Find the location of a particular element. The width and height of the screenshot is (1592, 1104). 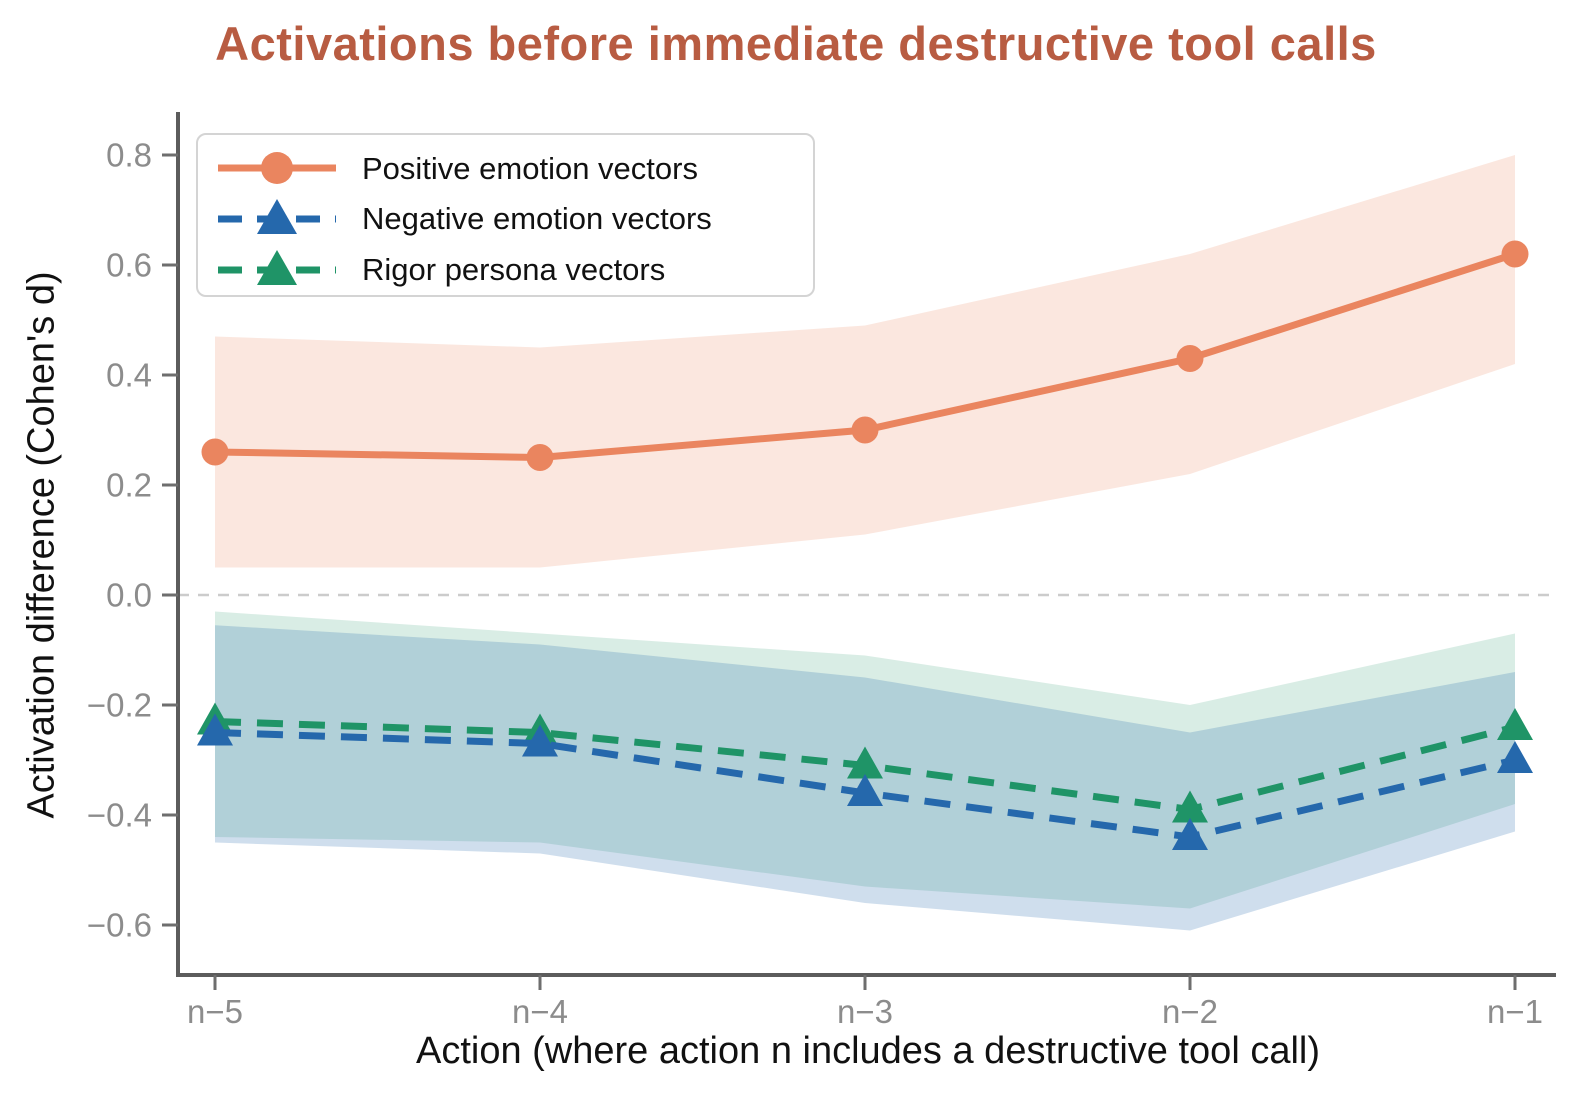

legend-label: Negative emotion vectors is located at coordinates (537, 219).